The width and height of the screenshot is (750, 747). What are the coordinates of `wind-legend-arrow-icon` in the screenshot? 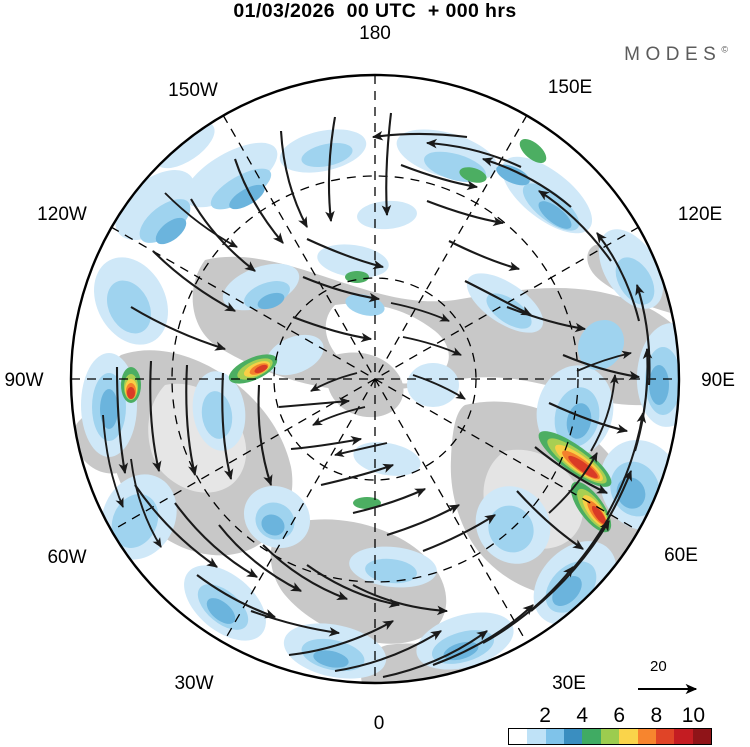 It's located at (668, 689).